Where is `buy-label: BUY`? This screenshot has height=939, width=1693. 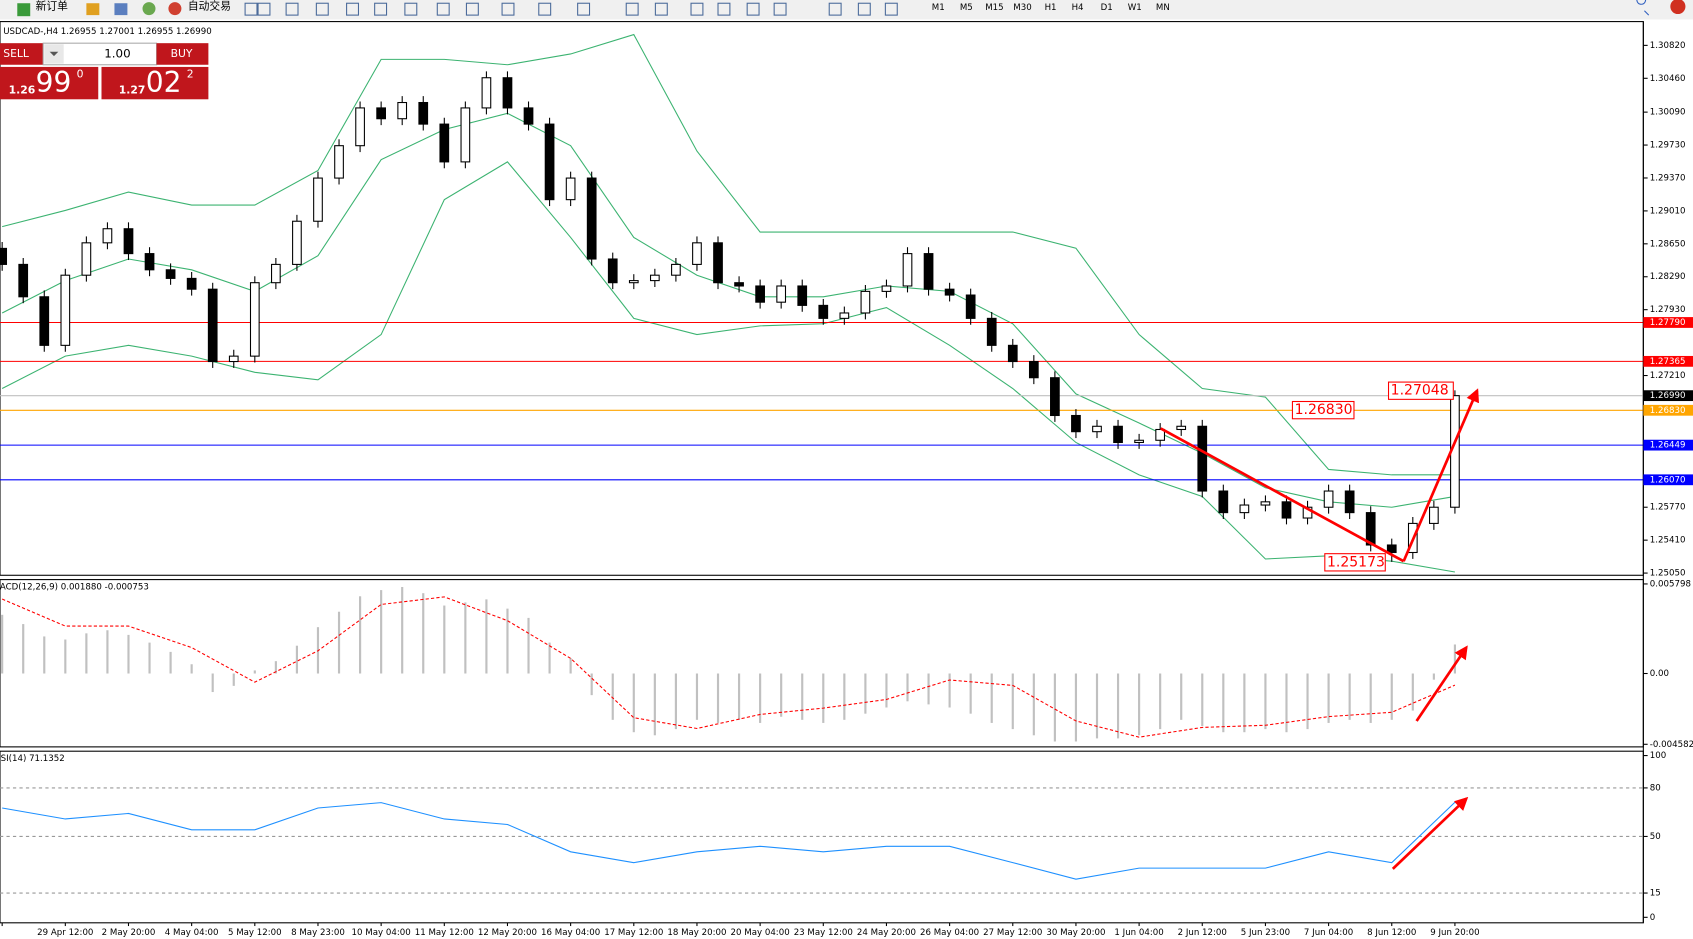 buy-label: BUY is located at coordinates (182, 53).